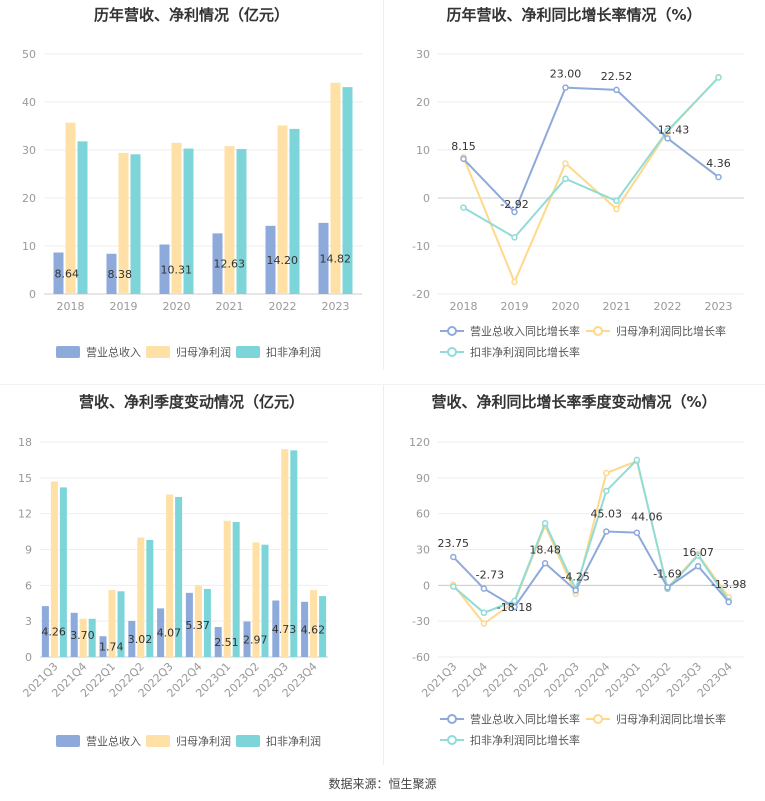  Describe the element at coordinates (25, 514) in the screenshot. I see `y-tick-label: 12` at that location.